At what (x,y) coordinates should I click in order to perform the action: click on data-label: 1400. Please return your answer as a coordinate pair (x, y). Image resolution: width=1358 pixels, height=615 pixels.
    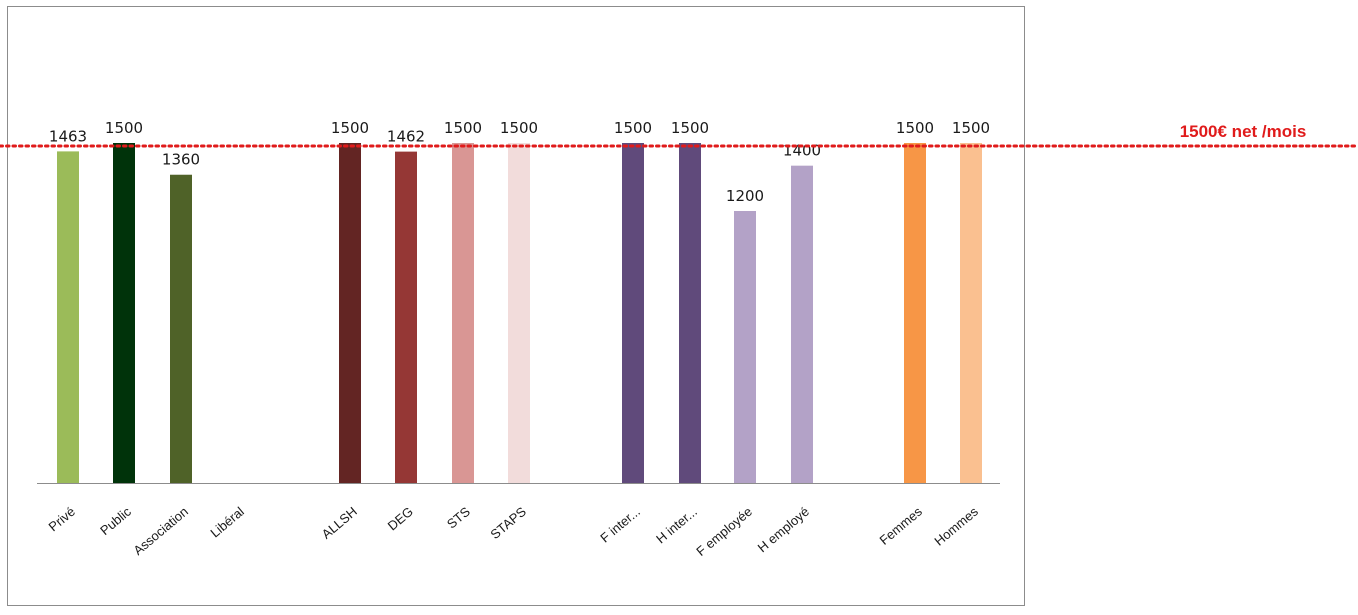
    Looking at the image, I should click on (802, 151).